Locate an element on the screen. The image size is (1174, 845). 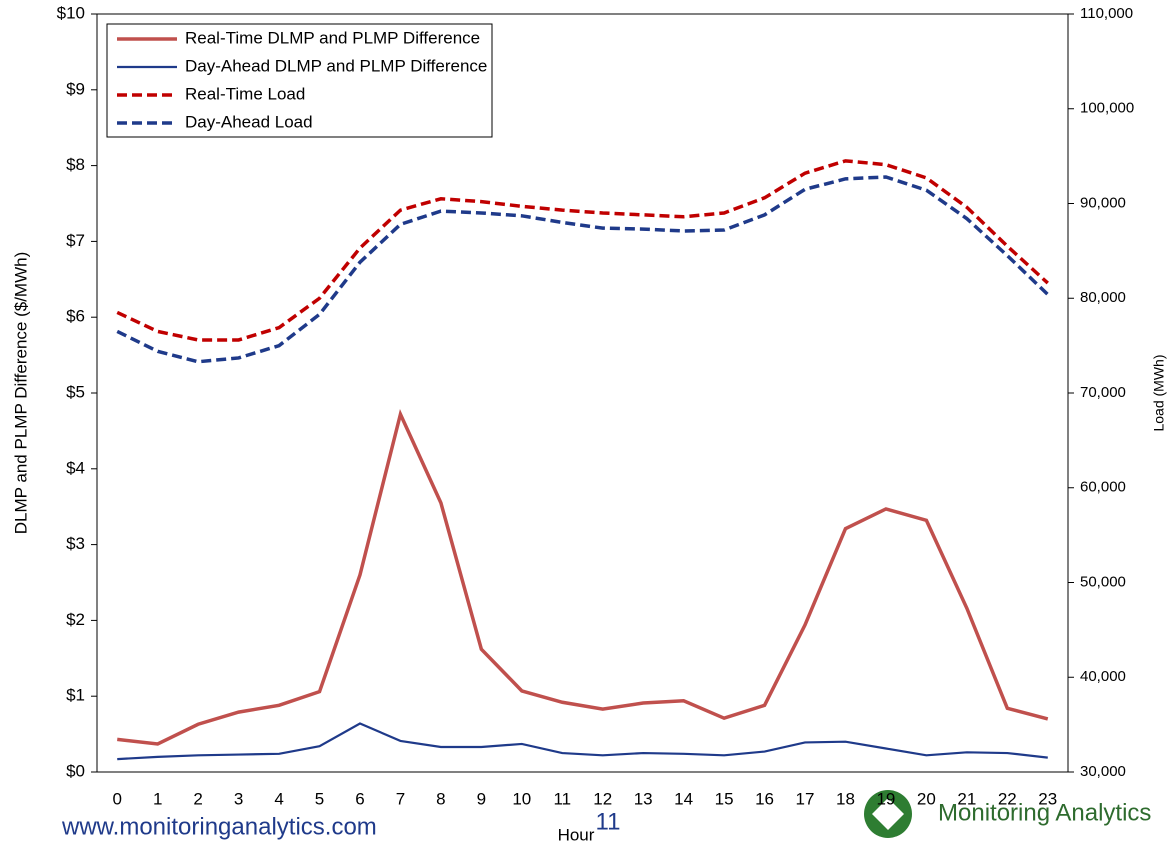
x-tick-label: 23 is located at coordinates (1047, 798).